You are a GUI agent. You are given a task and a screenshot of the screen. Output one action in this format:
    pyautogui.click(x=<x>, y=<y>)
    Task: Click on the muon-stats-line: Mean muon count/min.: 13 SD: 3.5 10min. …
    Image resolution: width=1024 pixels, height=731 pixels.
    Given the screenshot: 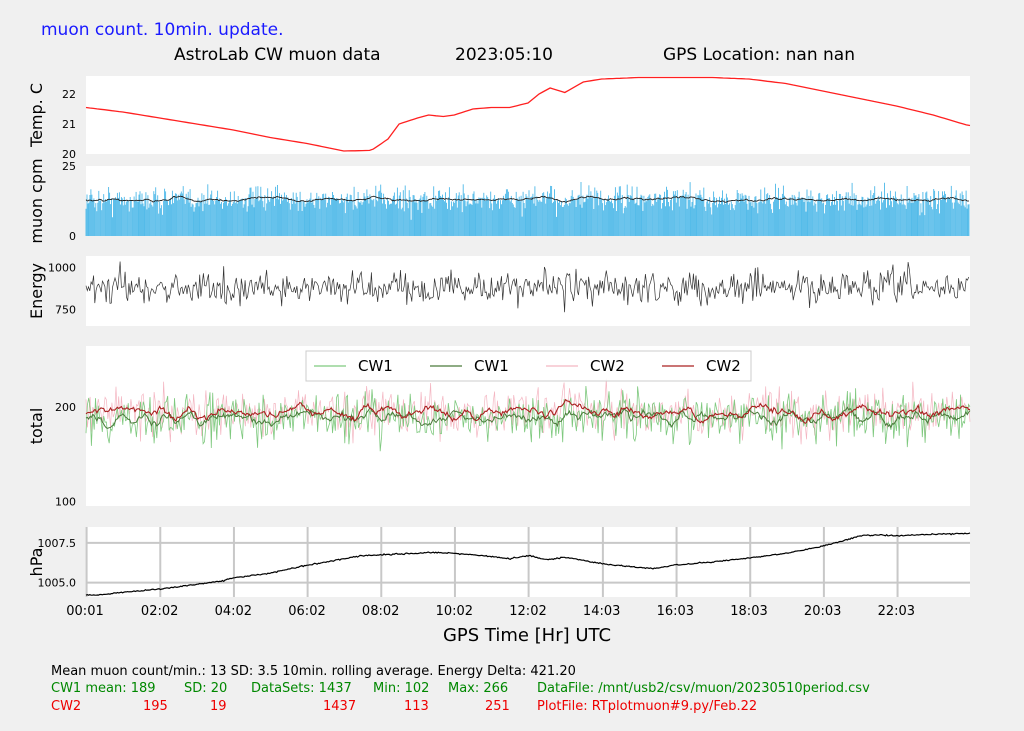 What is the action you would take?
    pyautogui.click(x=313, y=671)
    